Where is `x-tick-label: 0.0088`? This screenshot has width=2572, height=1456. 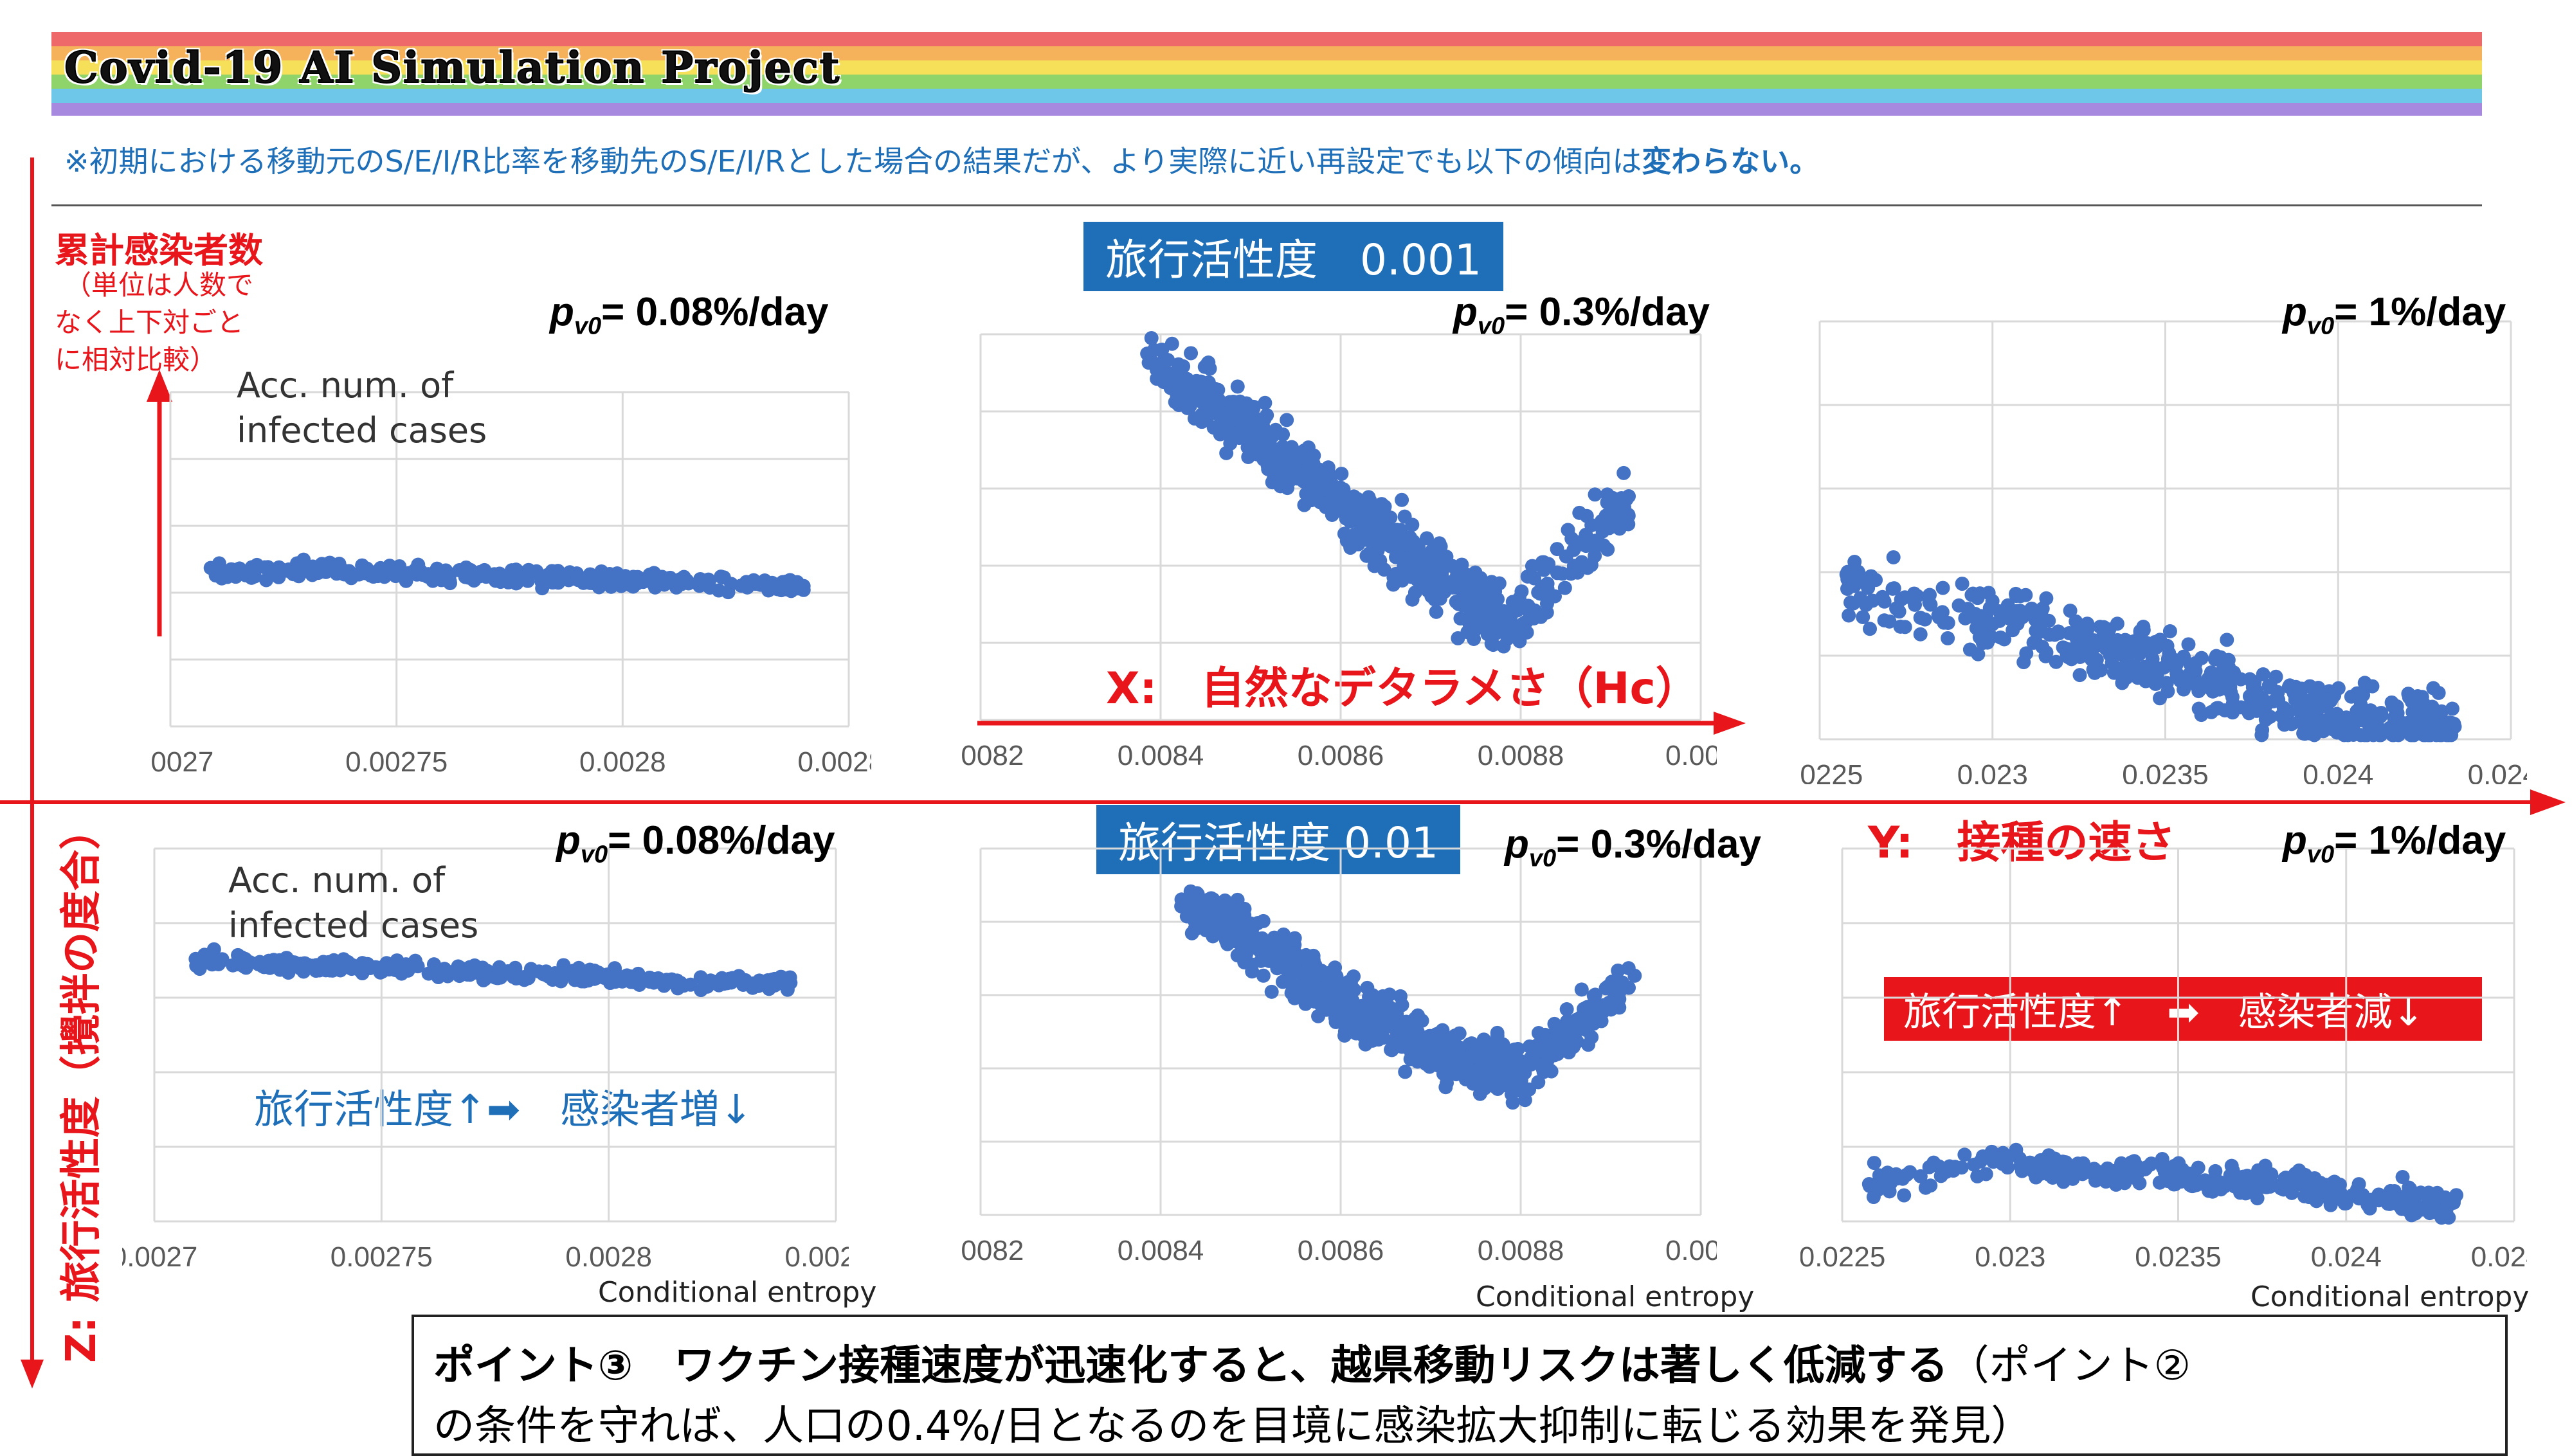 x-tick-label: 0.0088 is located at coordinates (1521, 1250).